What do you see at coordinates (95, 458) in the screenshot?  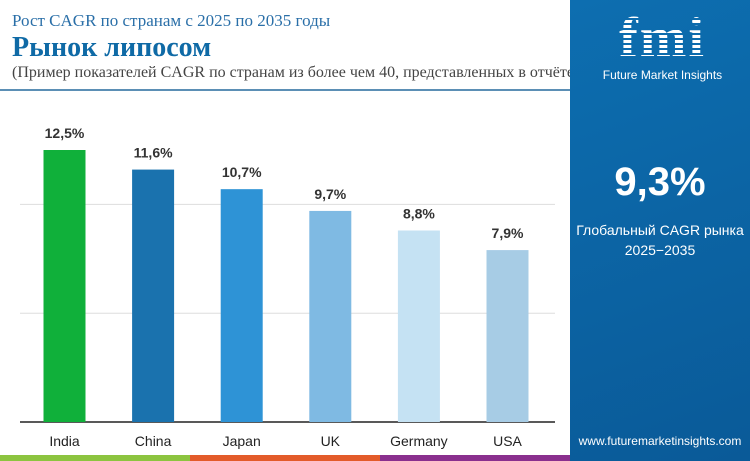 I see `stripe-green` at bounding box center [95, 458].